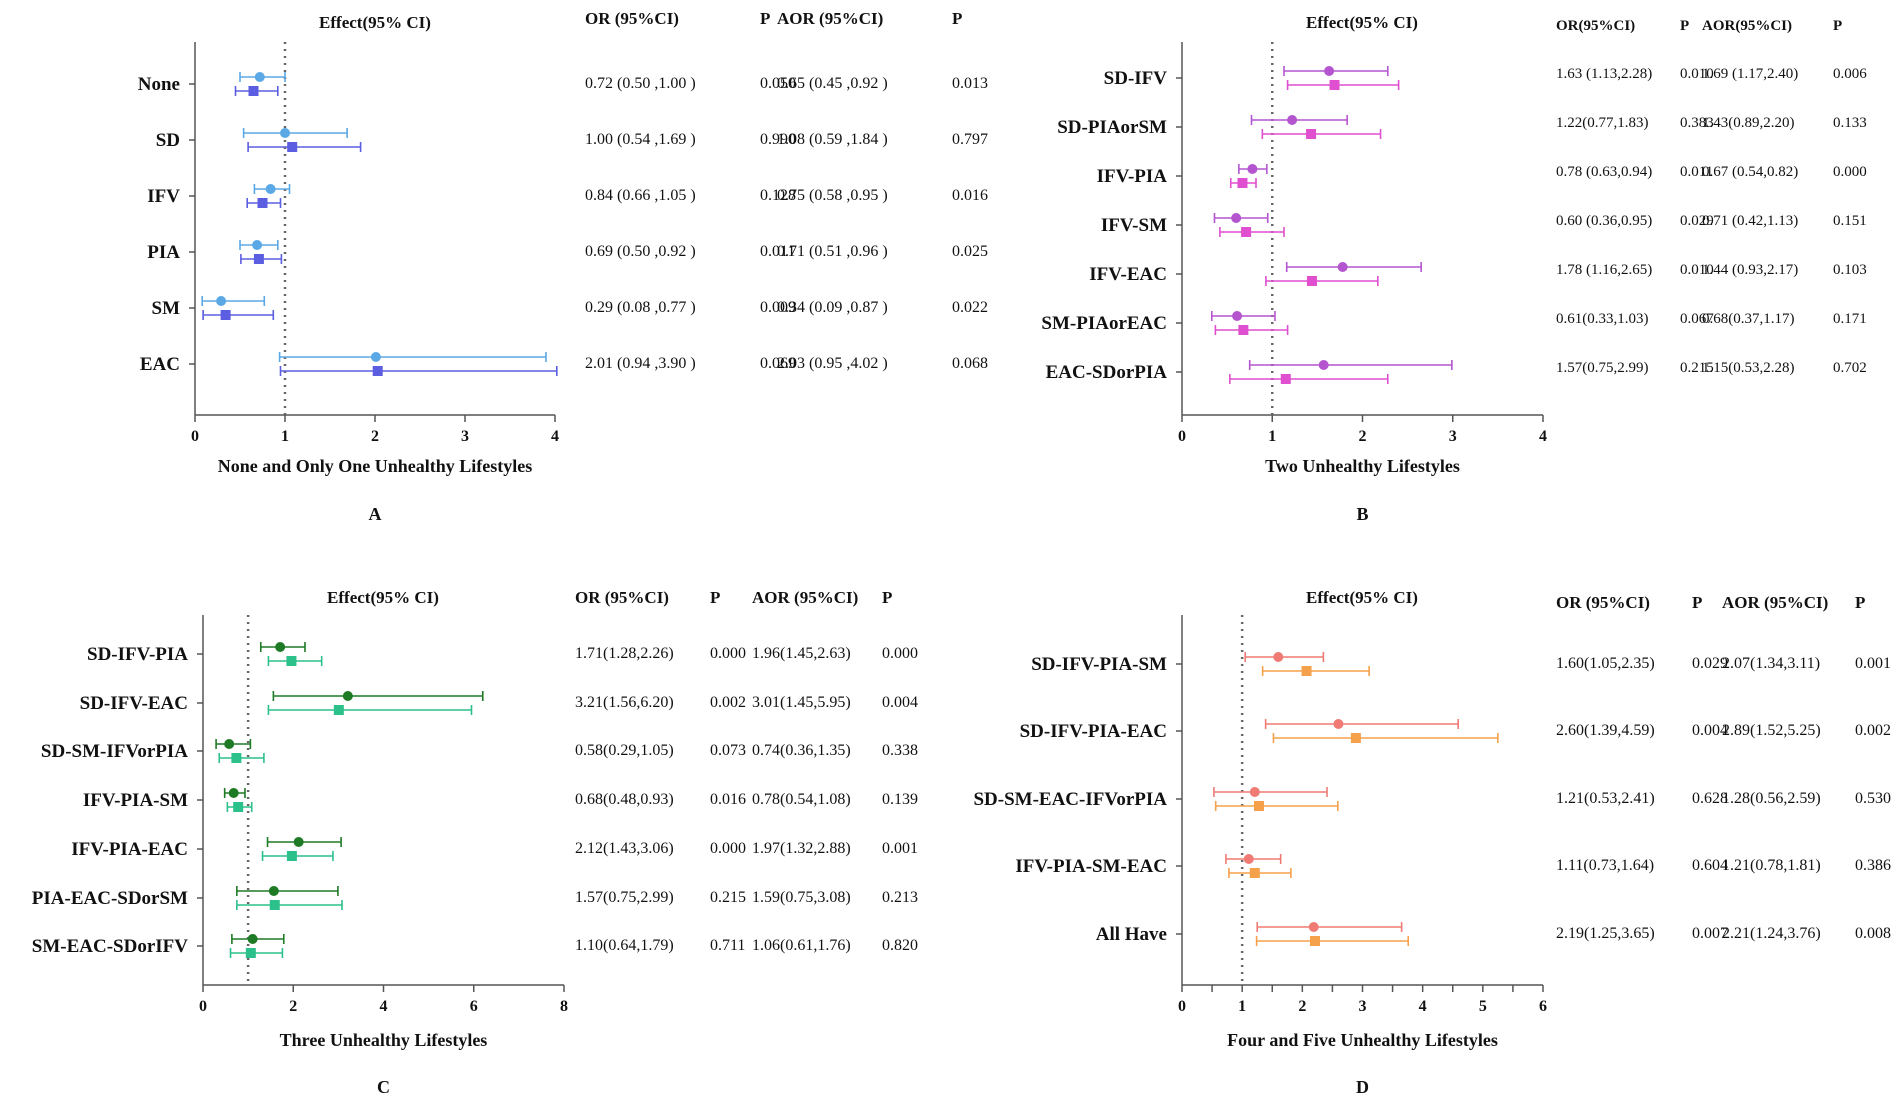 This screenshot has width=1901, height=1109. What do you see at coordinates (1710, 933) in the screenshot?
I see `or-p-value: 0.007` at bounding box center [1710, 933].